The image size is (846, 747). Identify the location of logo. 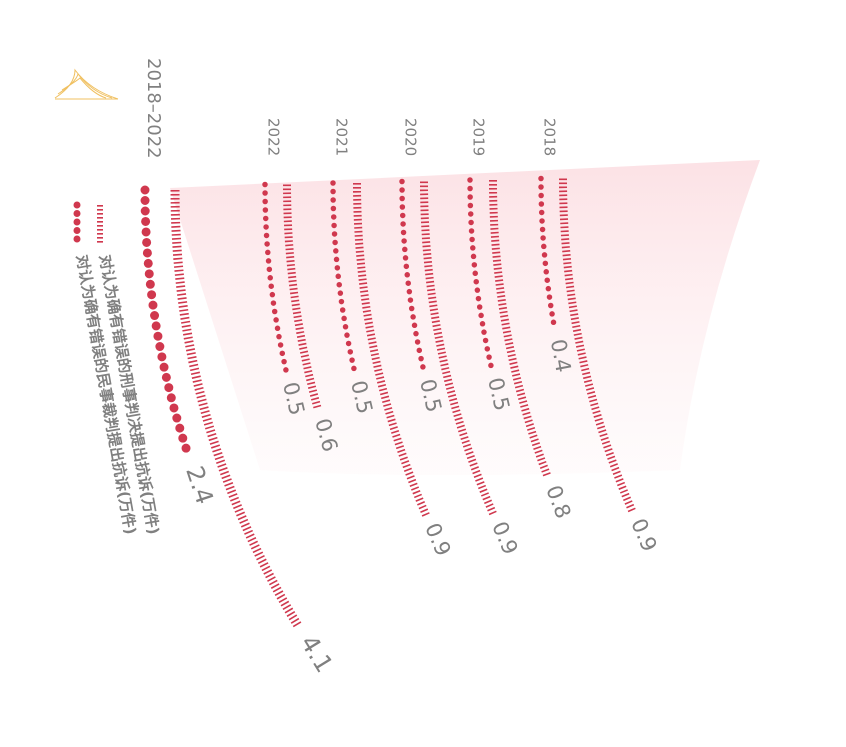
(86, 84).